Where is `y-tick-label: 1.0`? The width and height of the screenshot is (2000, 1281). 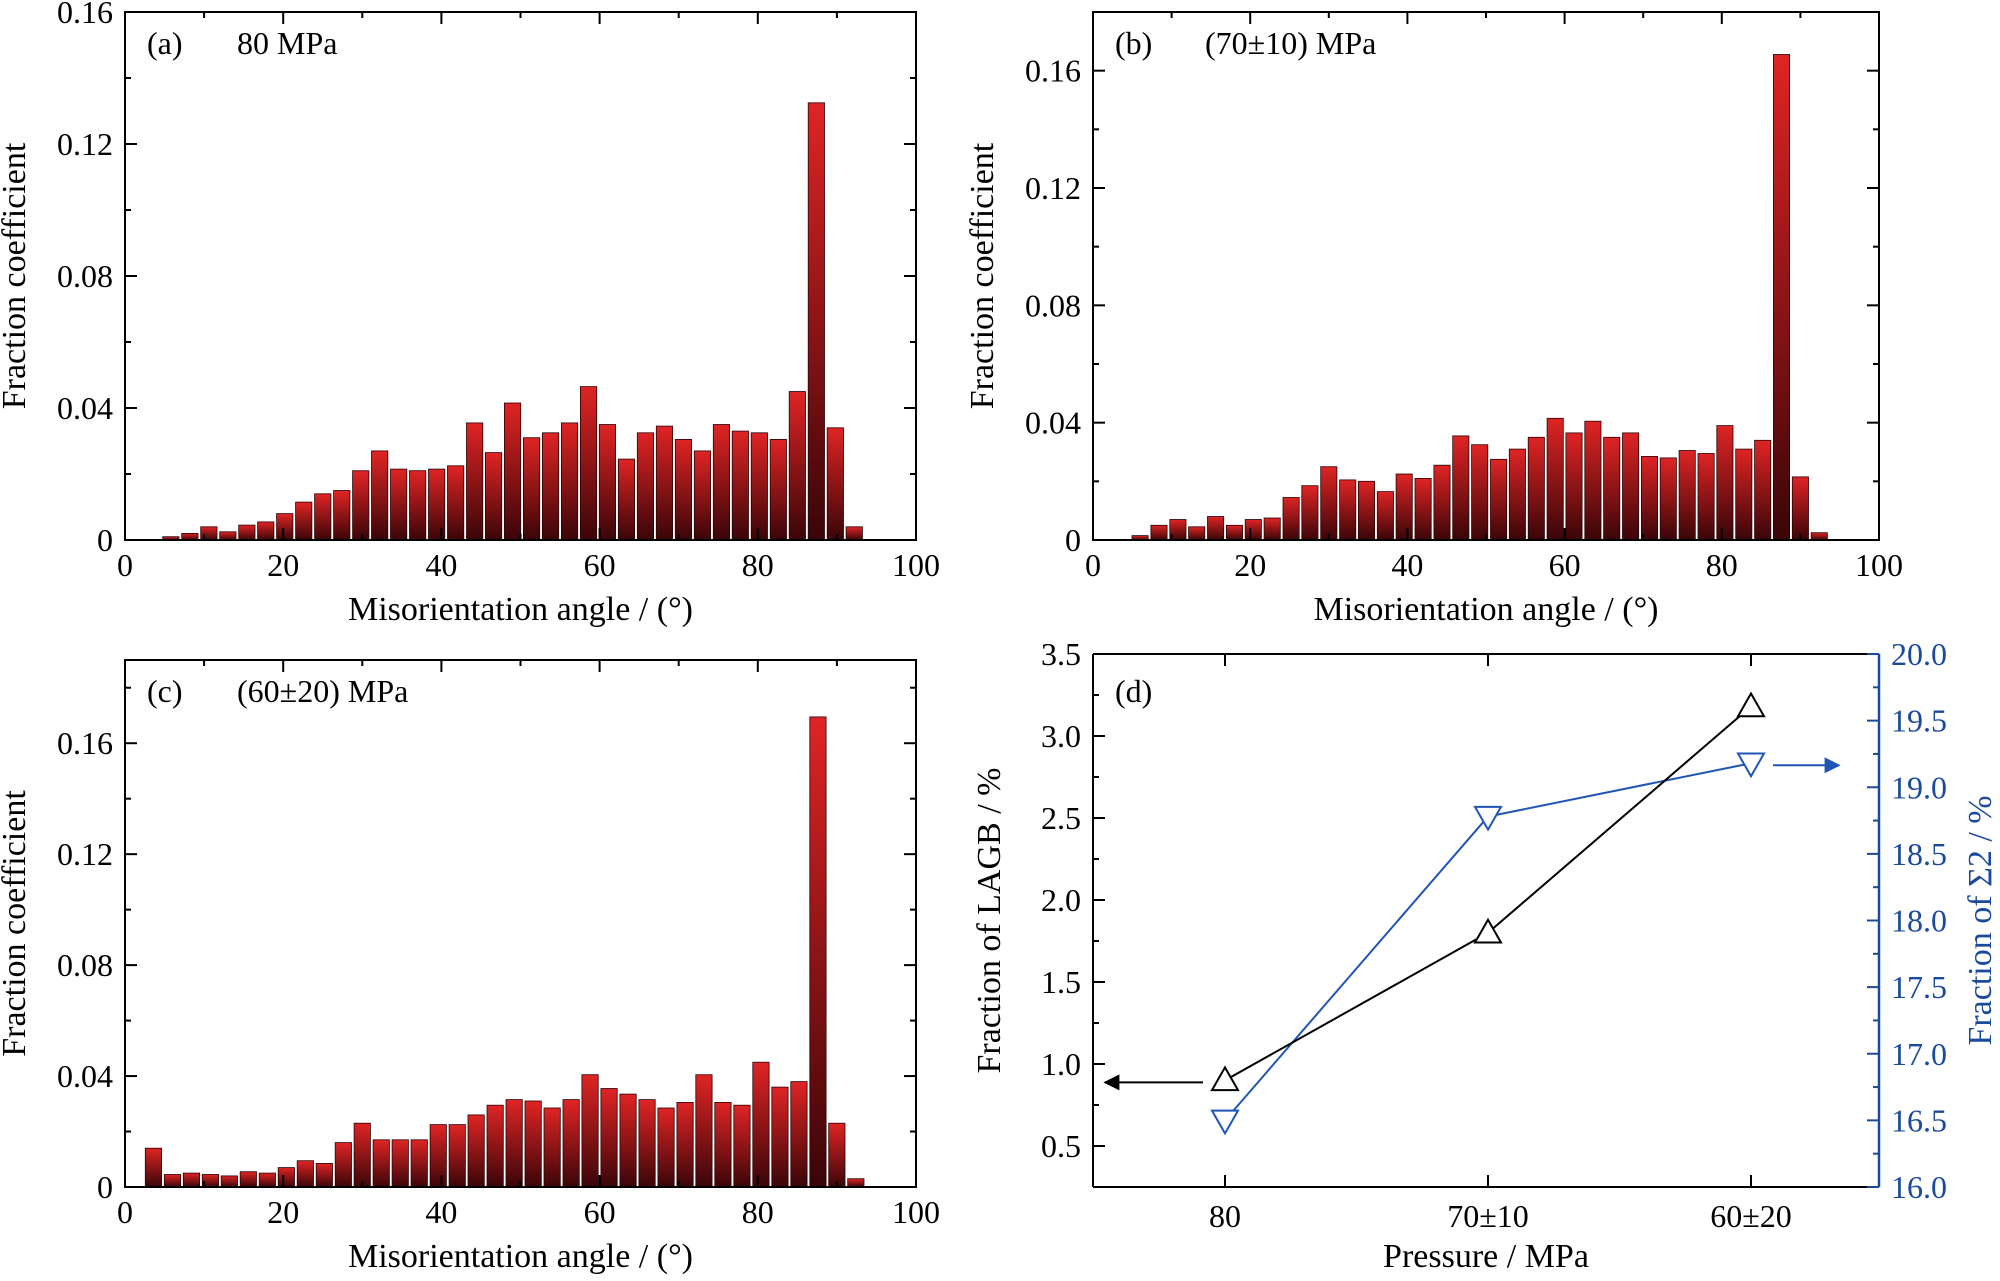
y-tick-label: 1.0 is located at coordinates (1061, 1064).